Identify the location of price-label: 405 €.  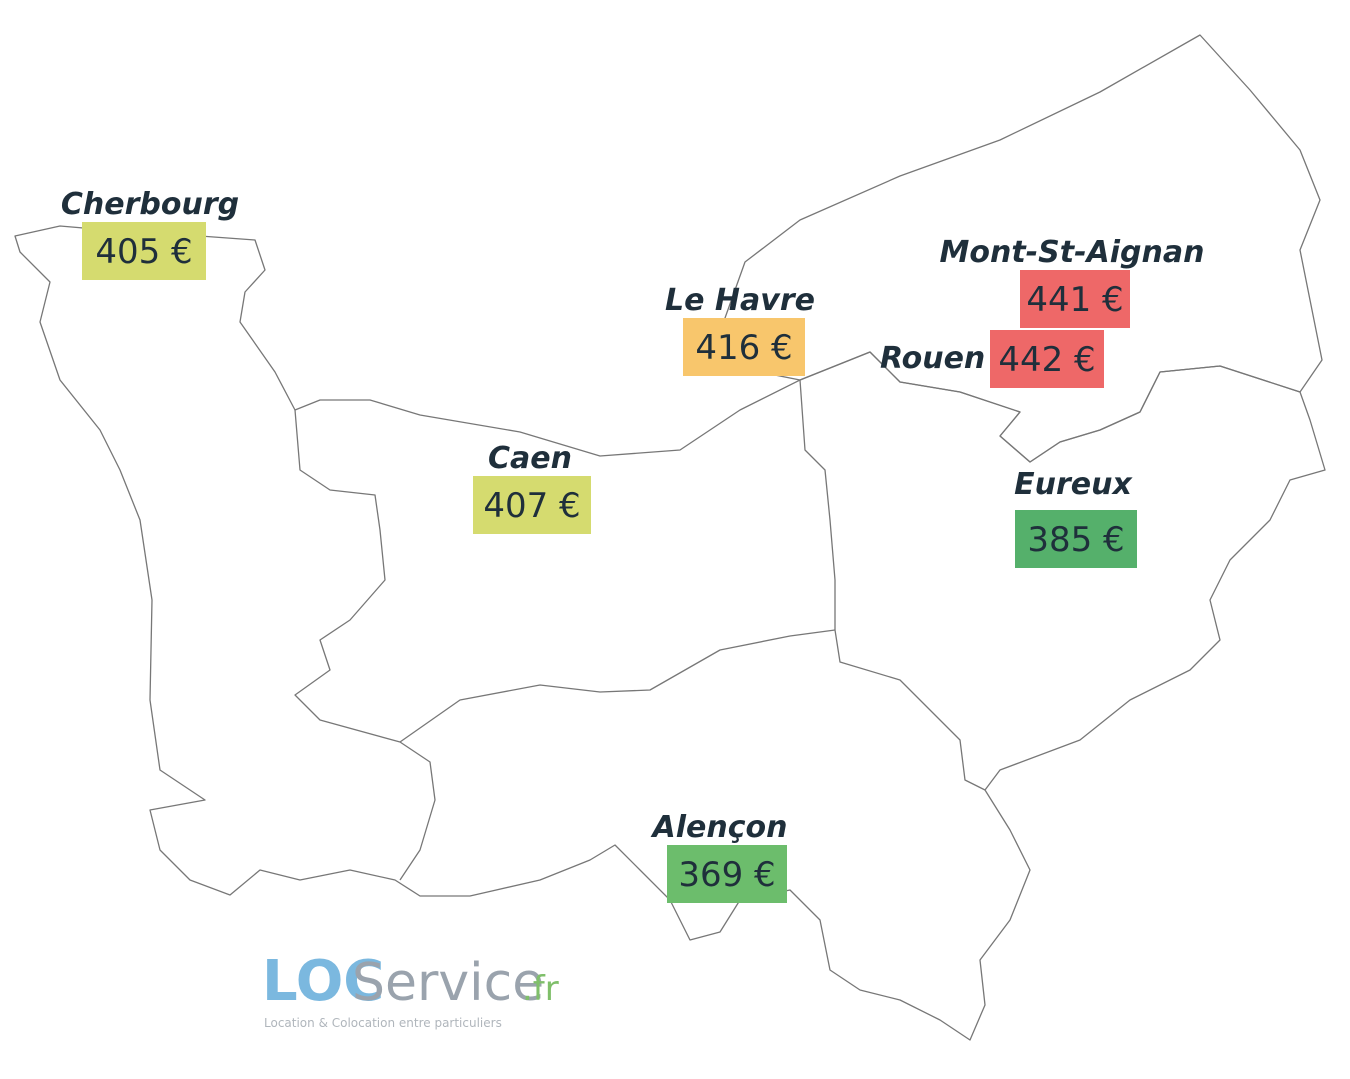
(143, 252).